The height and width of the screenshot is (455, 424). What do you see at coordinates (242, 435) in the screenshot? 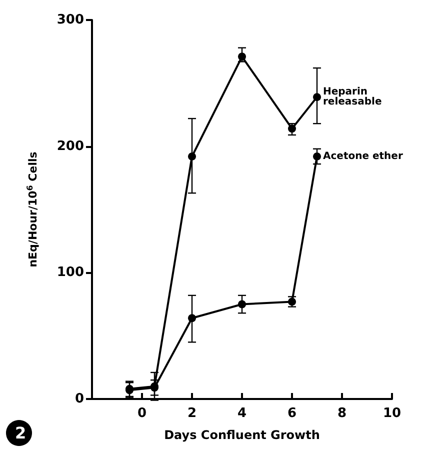
I see `x-axis-title: Days Confluent Growth` at bounding box center [242, 435].